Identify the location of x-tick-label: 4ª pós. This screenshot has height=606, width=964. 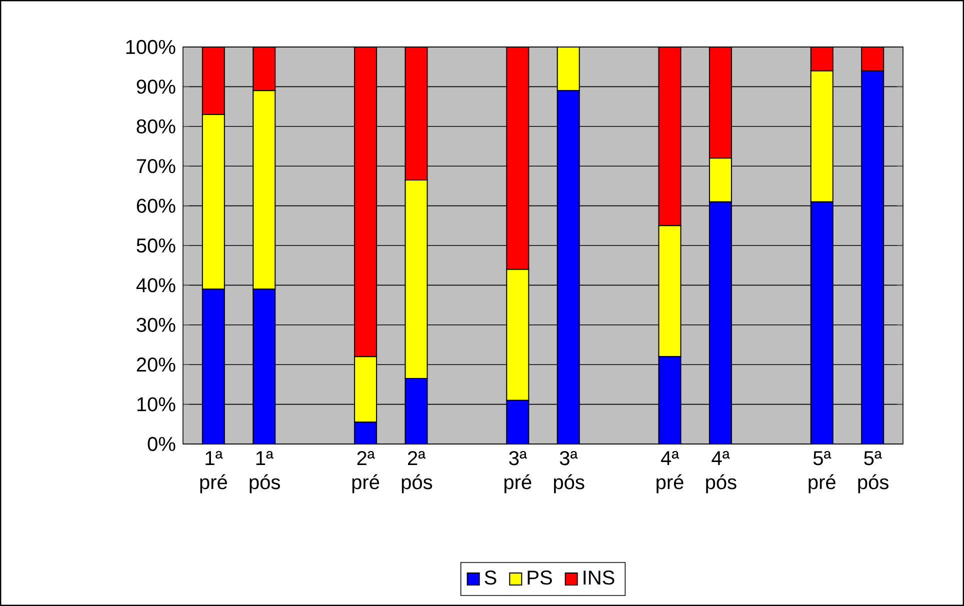
(721, 472).